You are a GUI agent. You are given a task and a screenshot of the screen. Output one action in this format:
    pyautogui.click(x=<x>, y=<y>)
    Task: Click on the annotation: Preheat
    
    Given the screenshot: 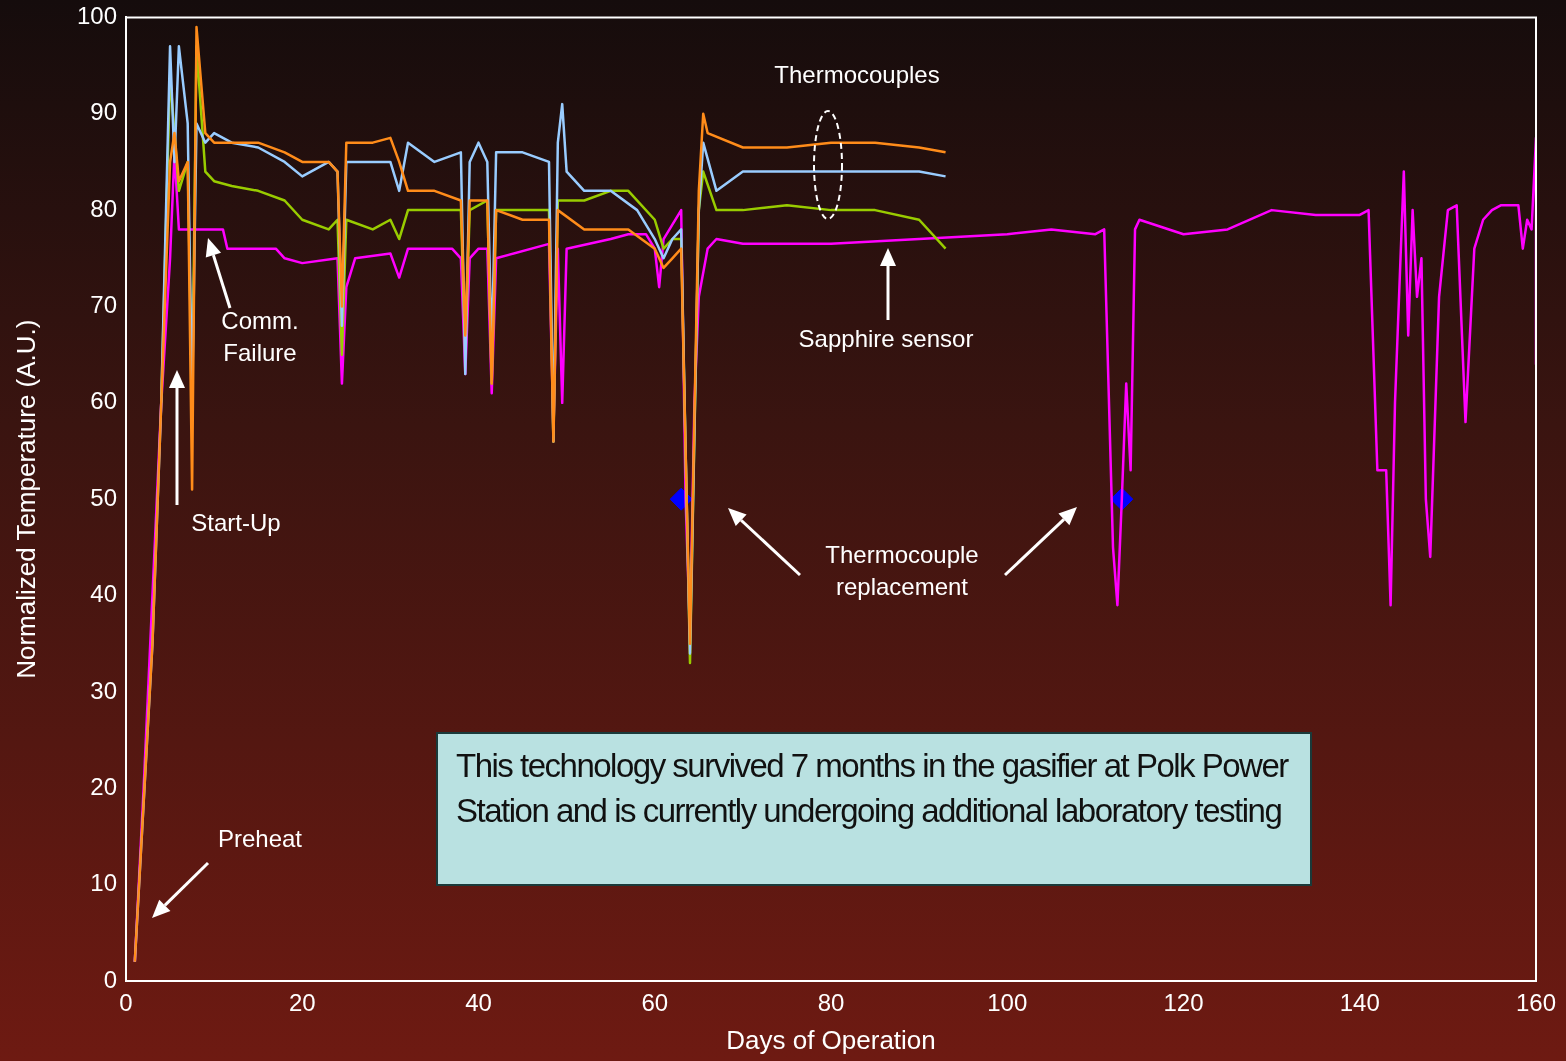 What is the action you would take?
    pyautogui.click(x=260, y=838)
    